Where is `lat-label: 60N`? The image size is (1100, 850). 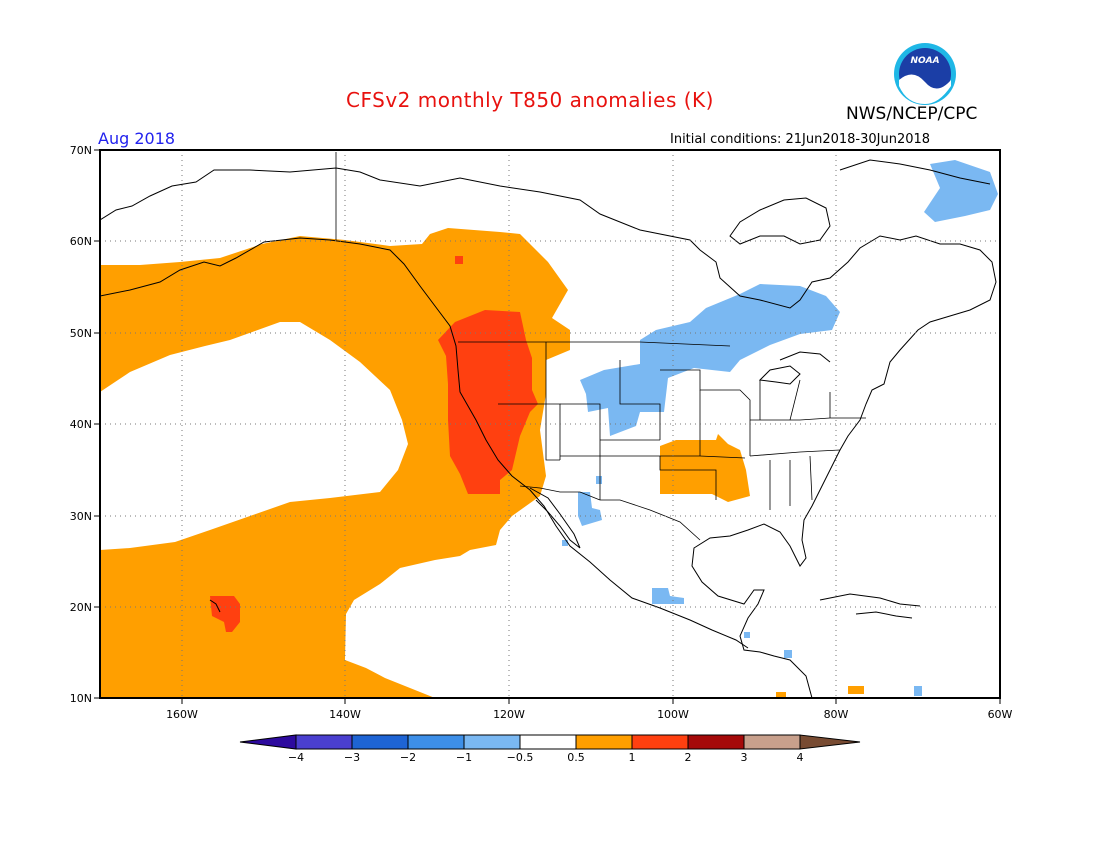
lat-label: 60N is located at coordinates (81, 241).